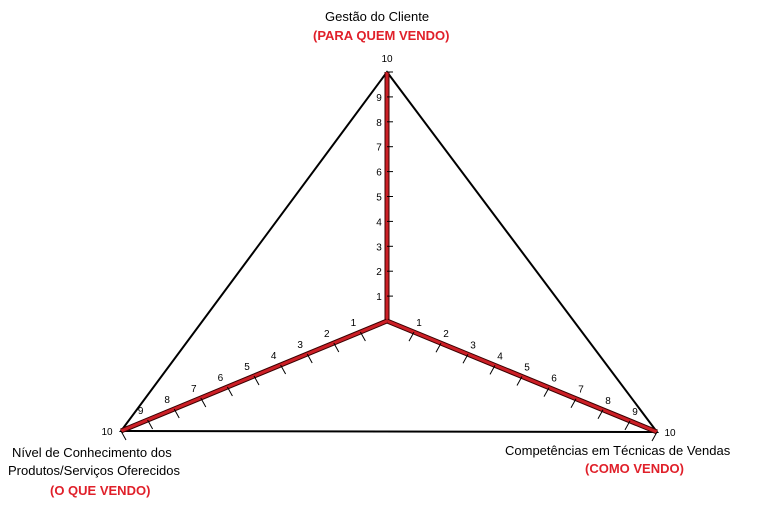 The height and width of the screenshot is (515, 767). I want to click on tick-label-left-10: 10, so click(107, 432).